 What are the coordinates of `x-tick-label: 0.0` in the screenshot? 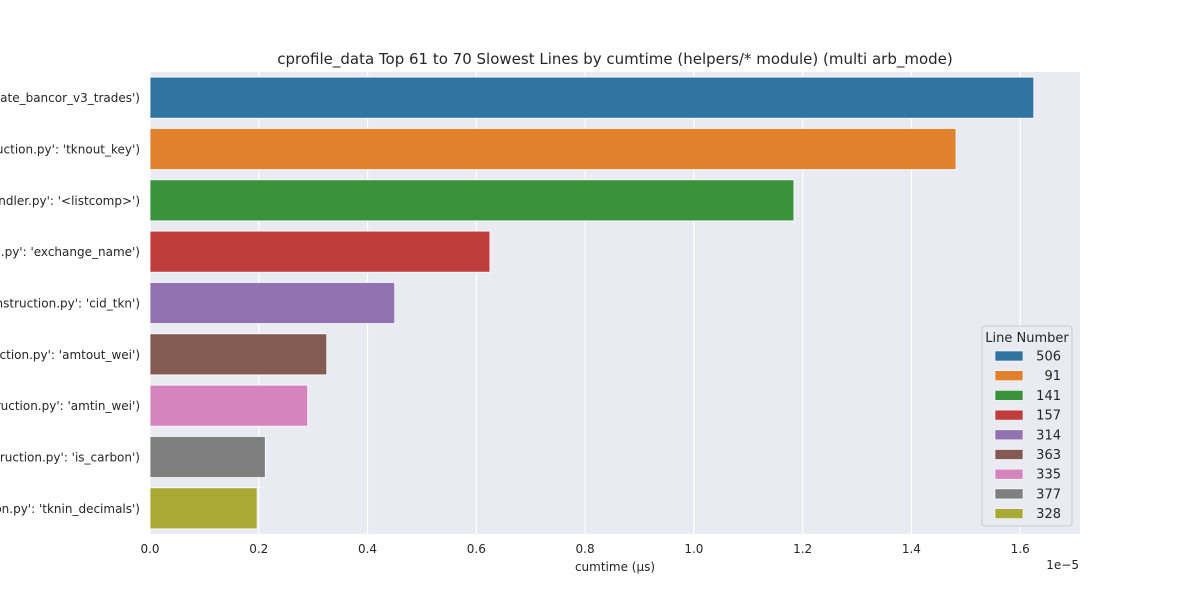 It's located at (149, 549).